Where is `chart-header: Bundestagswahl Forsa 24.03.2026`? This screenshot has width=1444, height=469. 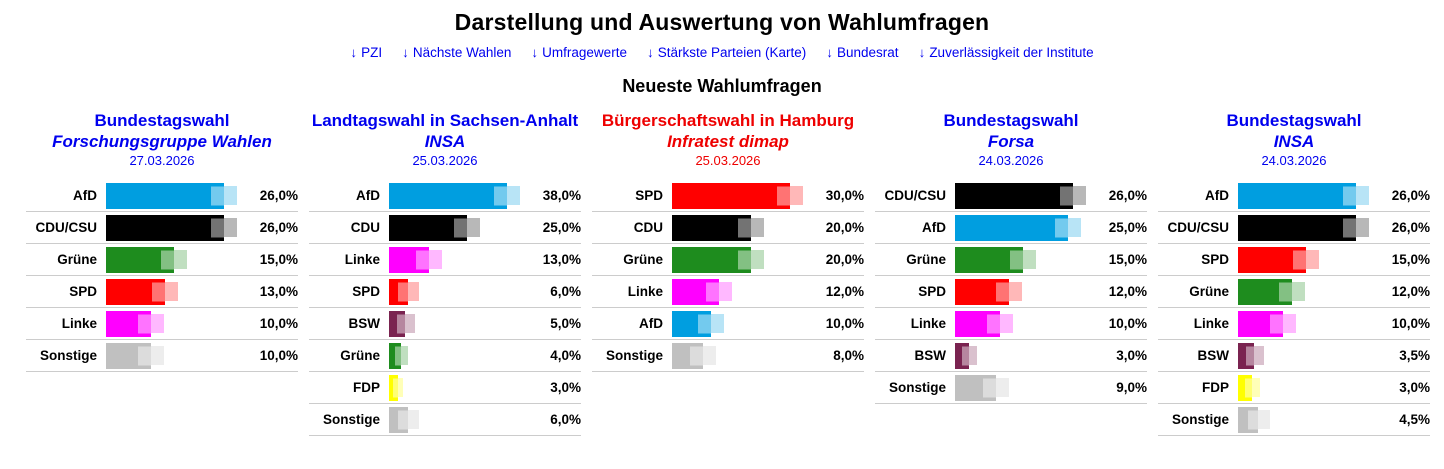
chart-header: Bundestagswahl Forsa 24.03.2026 is located at coordinates (1011, 140).